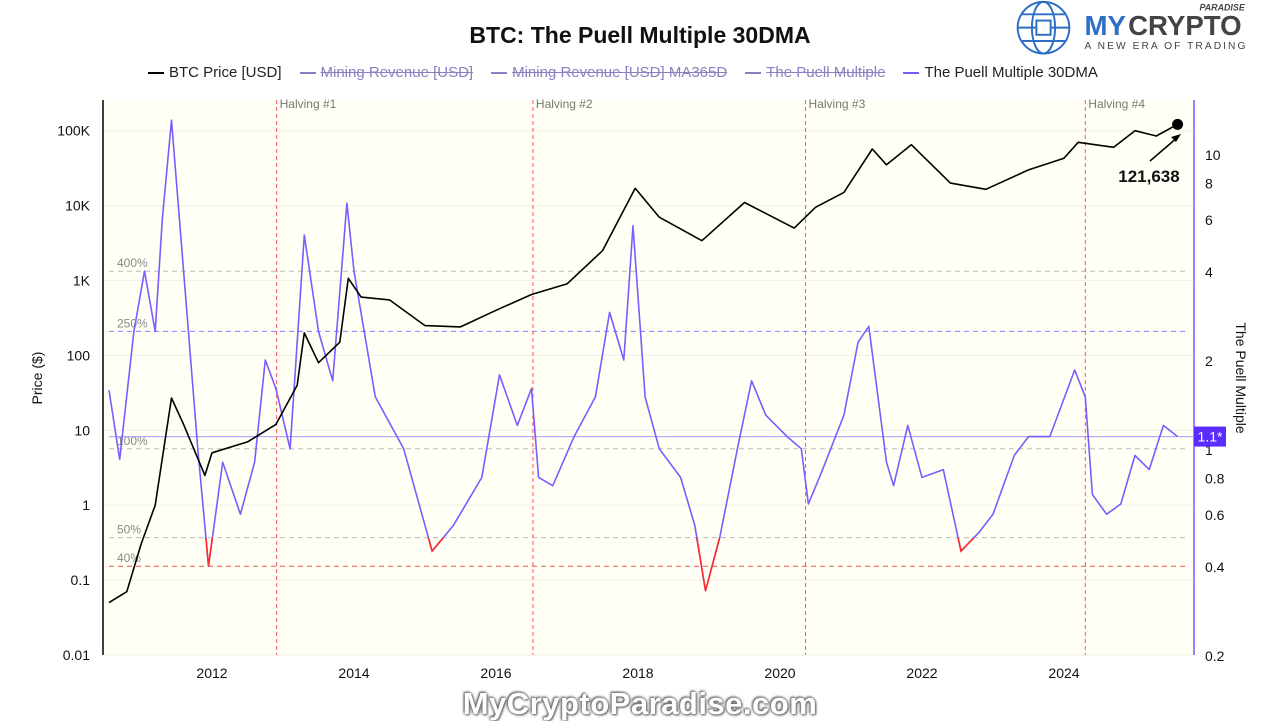  What do you see at coordinates (1215, 478) in the screenshot?
I see `right-tick-label: 0.8` at bounding box center [1215, 478].